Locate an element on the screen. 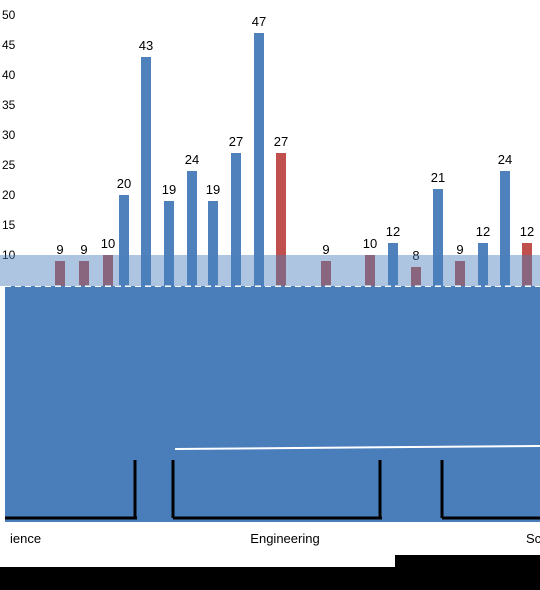 This screenshot has height=590, width=540. y-tick-label: 20 is located at coordinates (9, 195).